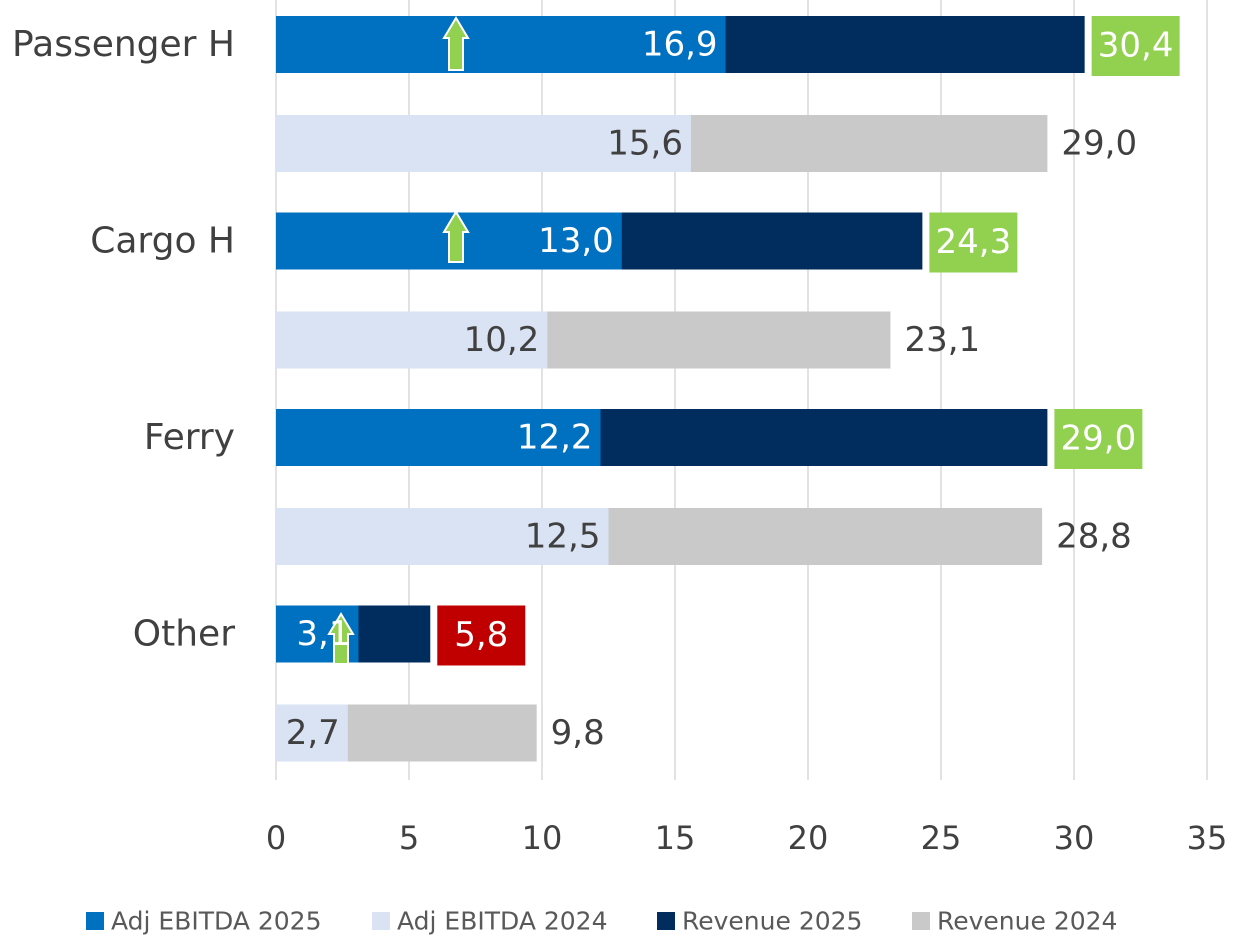 This screenshot has width=1246, height=939. I want to click on arrows, so click(398, 340).